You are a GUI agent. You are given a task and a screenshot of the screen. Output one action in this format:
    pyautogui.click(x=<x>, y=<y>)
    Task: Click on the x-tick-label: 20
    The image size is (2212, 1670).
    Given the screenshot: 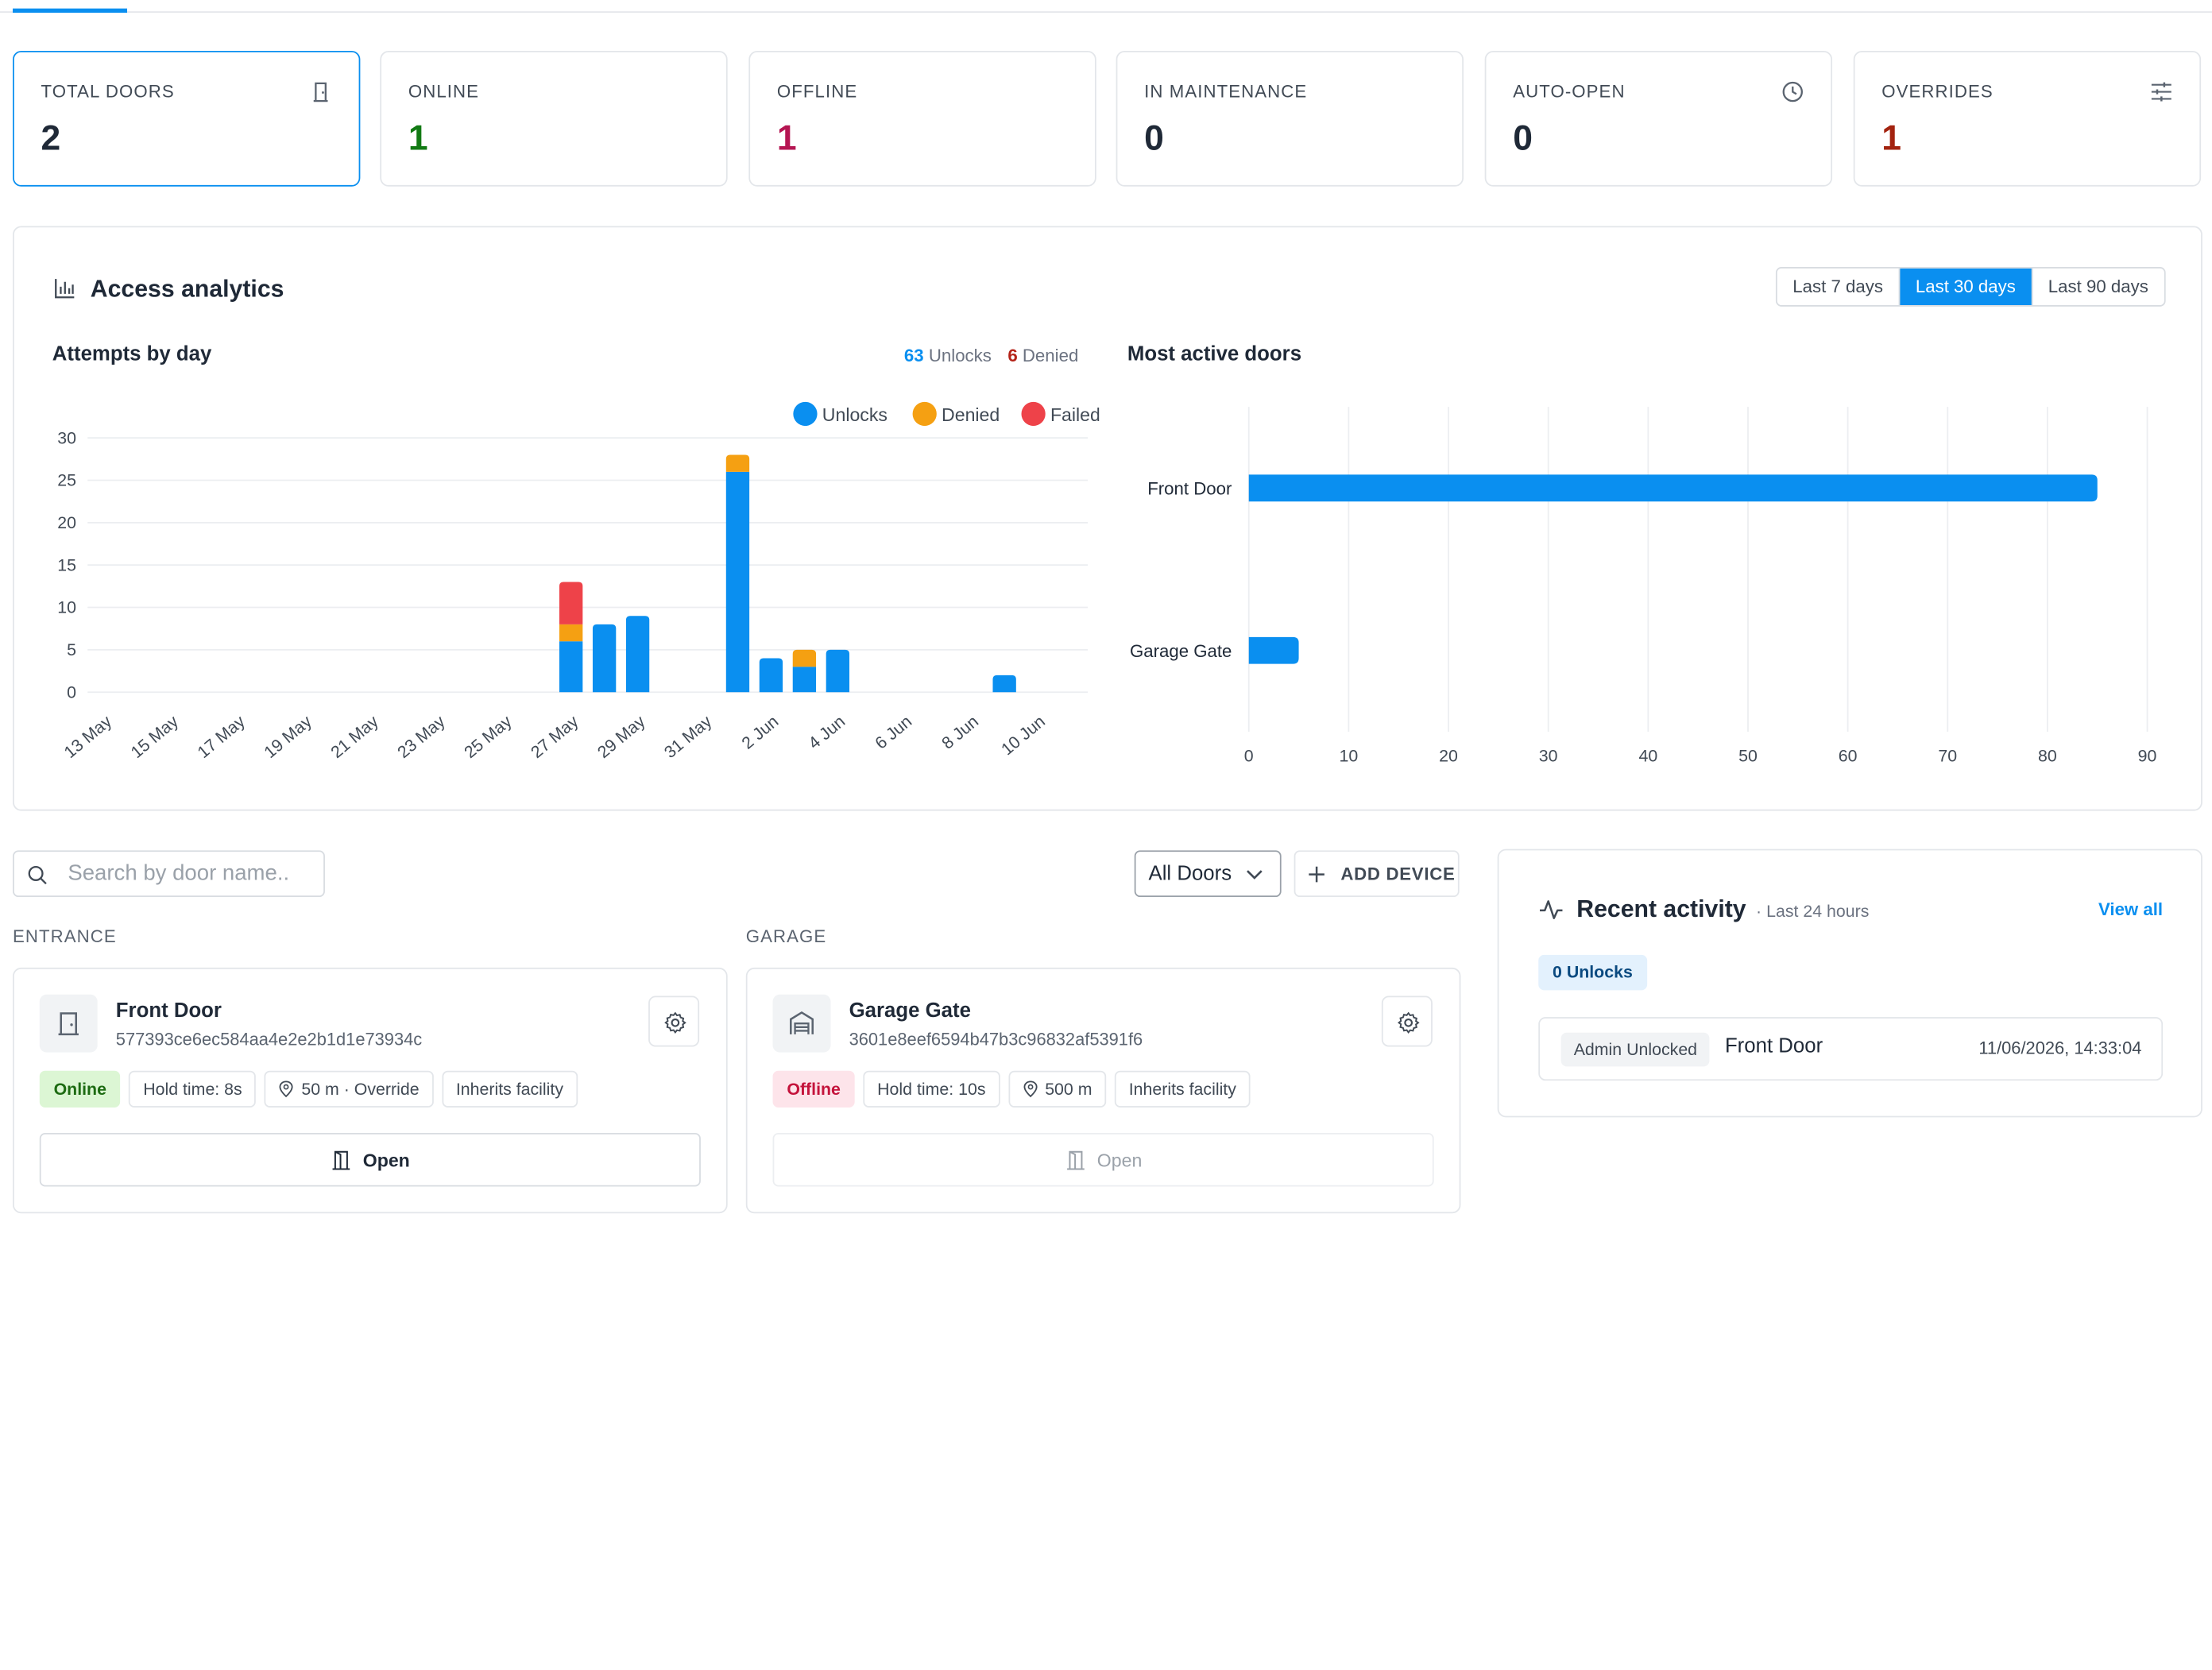 What is the action you would take?
    pyautogui.click(x=1448, y=755)
    